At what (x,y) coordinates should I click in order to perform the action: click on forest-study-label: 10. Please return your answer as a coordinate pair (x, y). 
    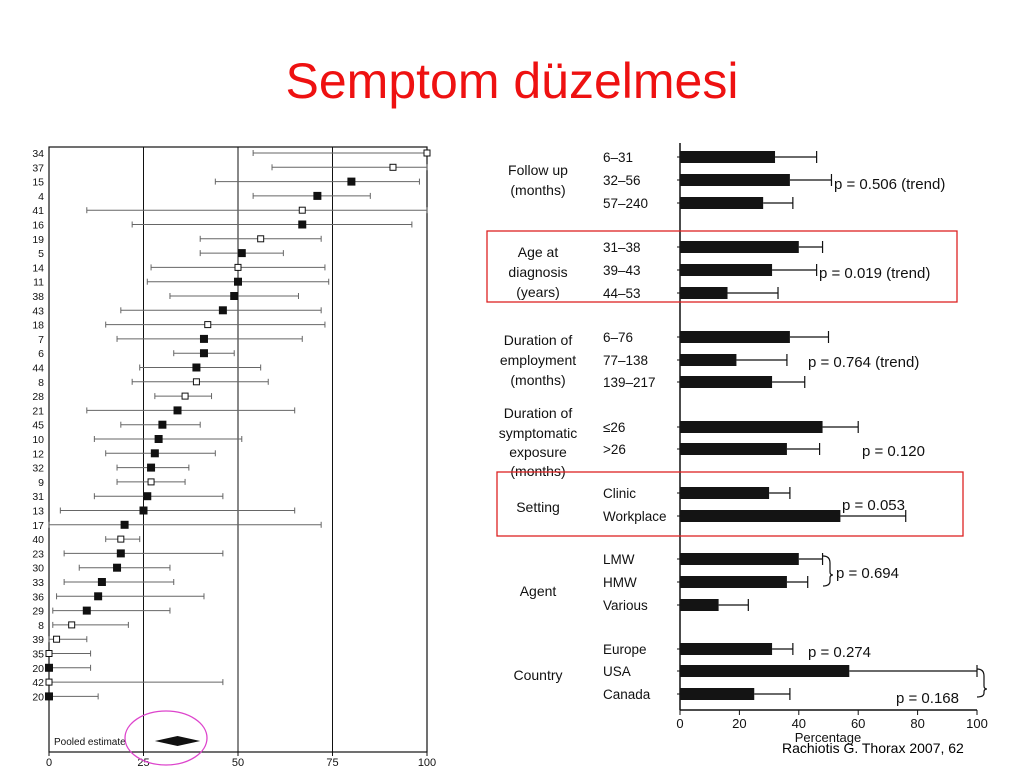
    Looking at the image, I should click on (38, 440).